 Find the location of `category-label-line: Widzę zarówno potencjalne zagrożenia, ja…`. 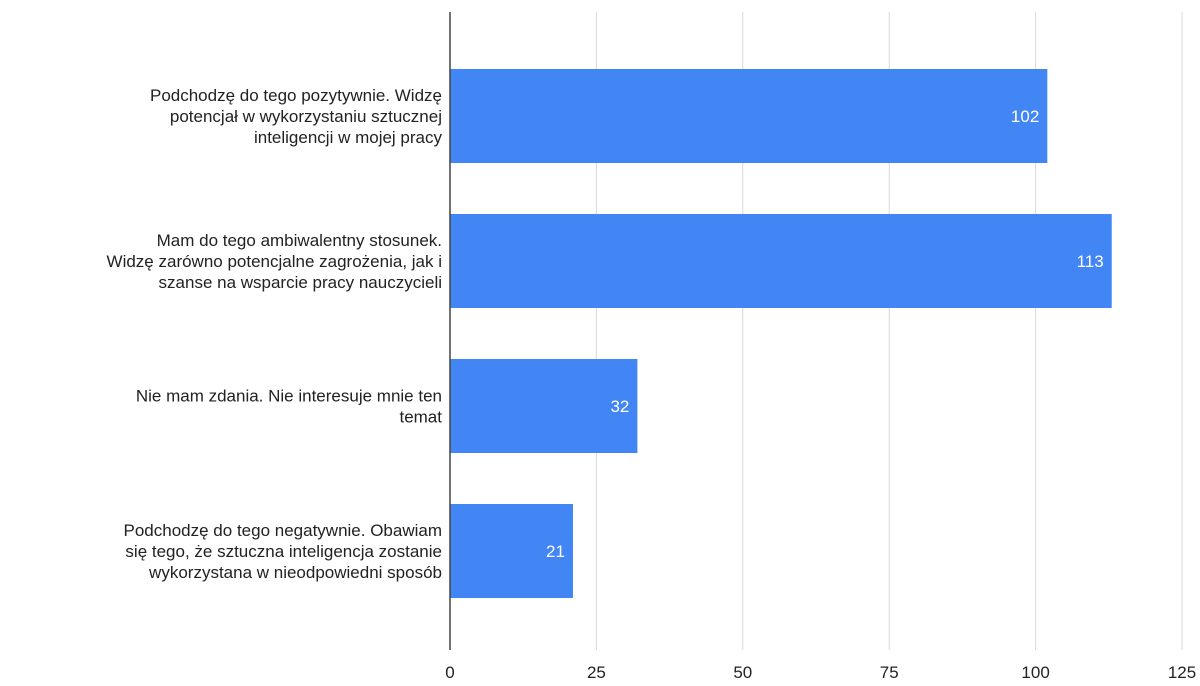

category-label-line: Widzę zarówno potencjalne zagrożenia, ja… is located at coordinates (274, 261).